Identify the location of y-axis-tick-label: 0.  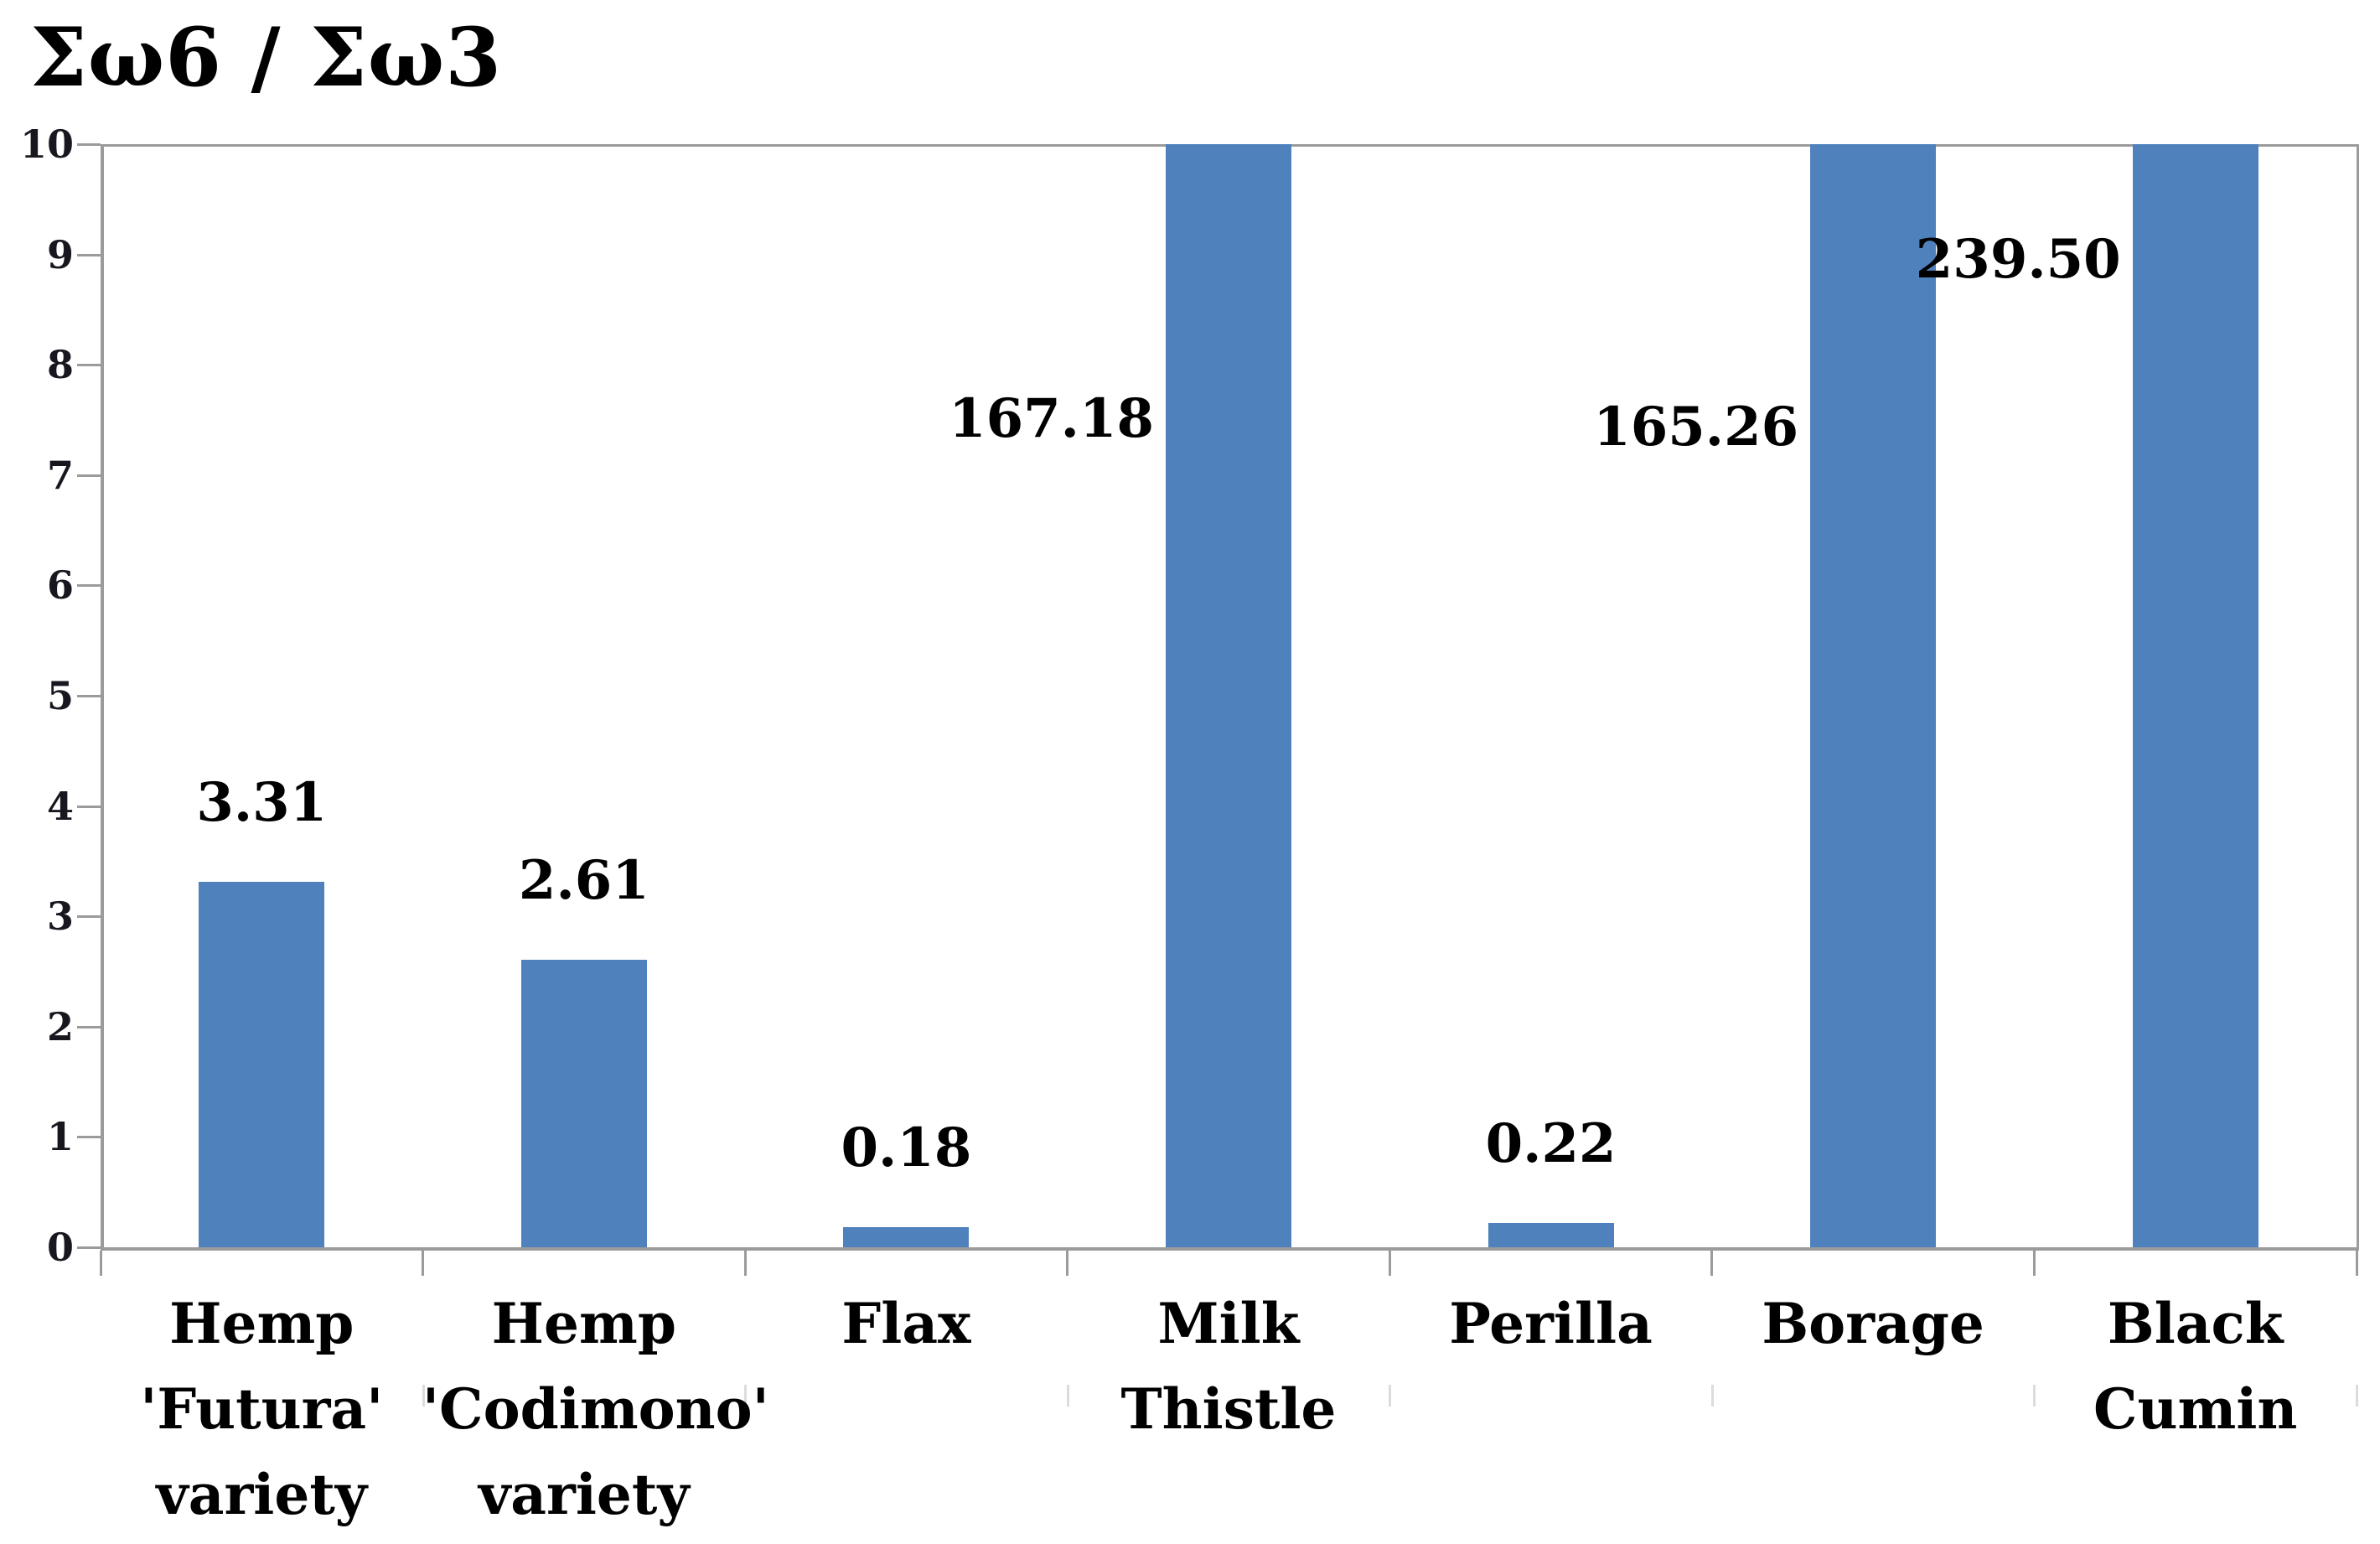
(60, 1247).